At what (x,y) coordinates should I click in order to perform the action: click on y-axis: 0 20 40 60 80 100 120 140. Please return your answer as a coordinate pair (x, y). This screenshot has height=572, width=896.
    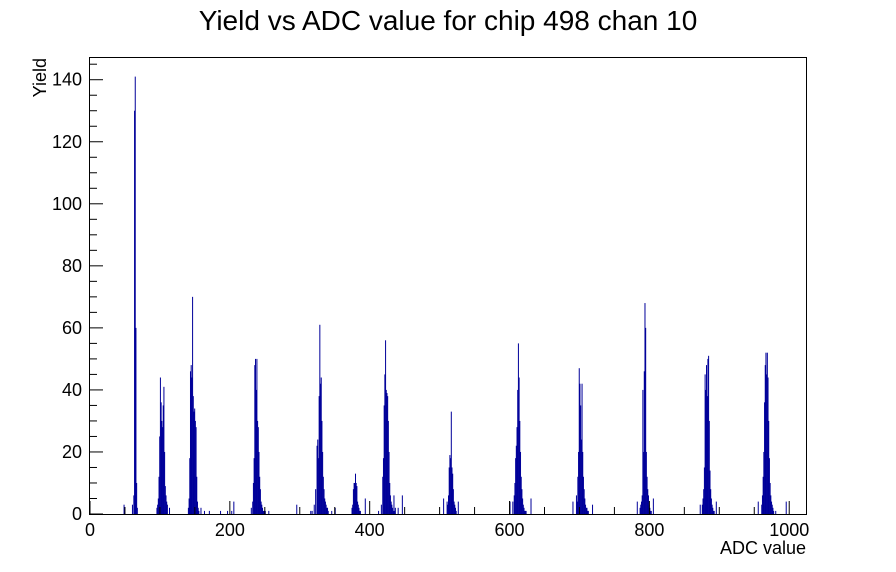
    Looking at the image, I should click on (77, 293).